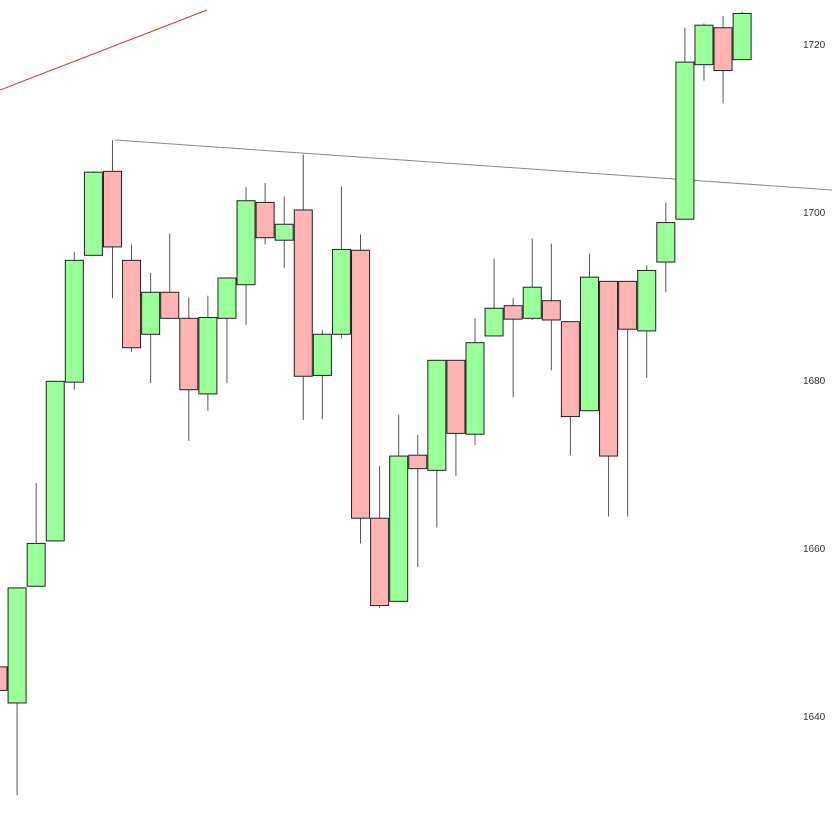 The image size is (837, 813). I want to click on y-tick-label: 1720, so click(814, 45).